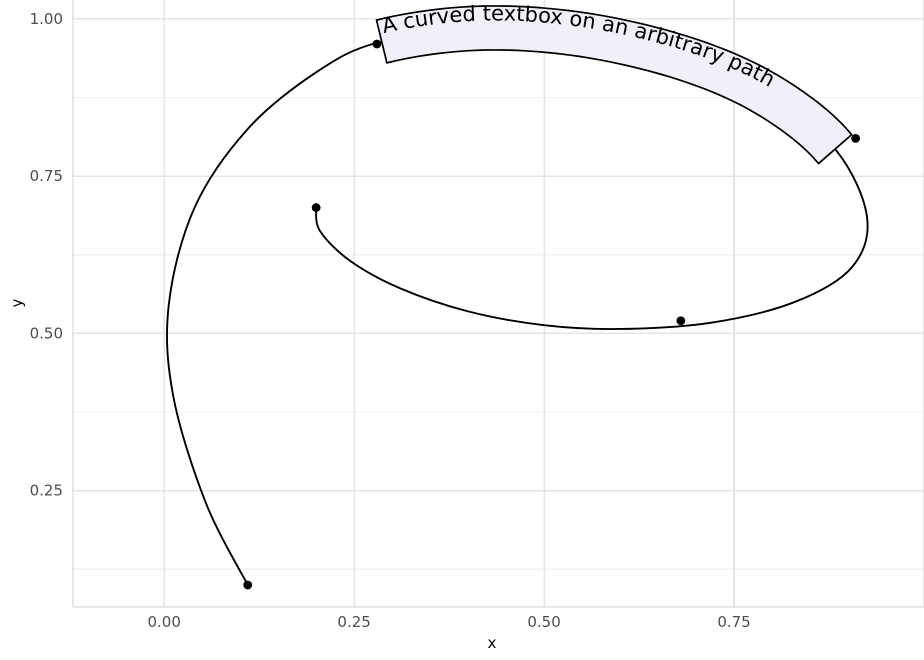 This screenshot has height=660, width=924. What do you see at coordinates (46, 333) in the screenshot?
I see `y-tick-label: 0.50` at bounding box center [46, 333].